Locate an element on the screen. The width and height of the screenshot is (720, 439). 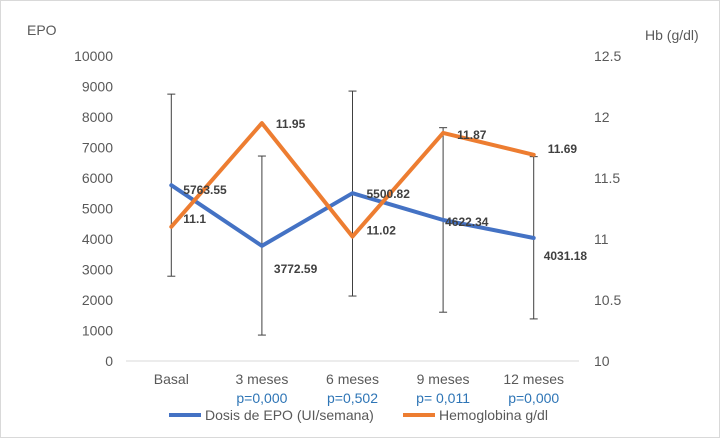
epo-data-label: 4622.34 is located at coordinates (467, 222).